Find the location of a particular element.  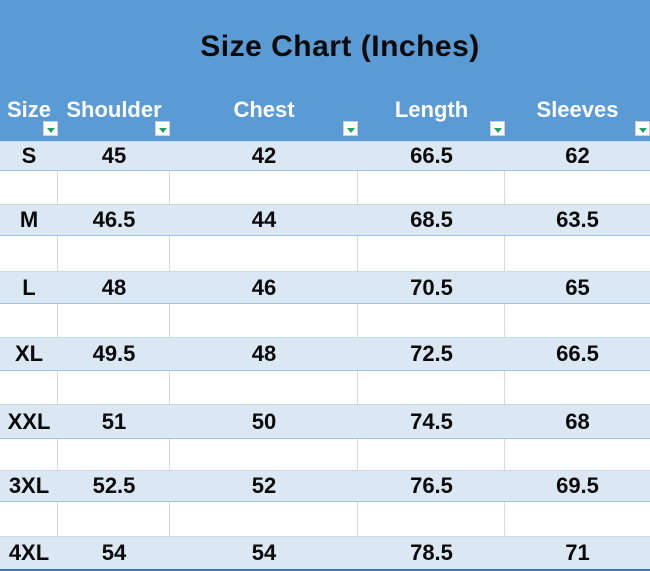

sleeves-cell: 66.5 is located at coordinates (577, 353).